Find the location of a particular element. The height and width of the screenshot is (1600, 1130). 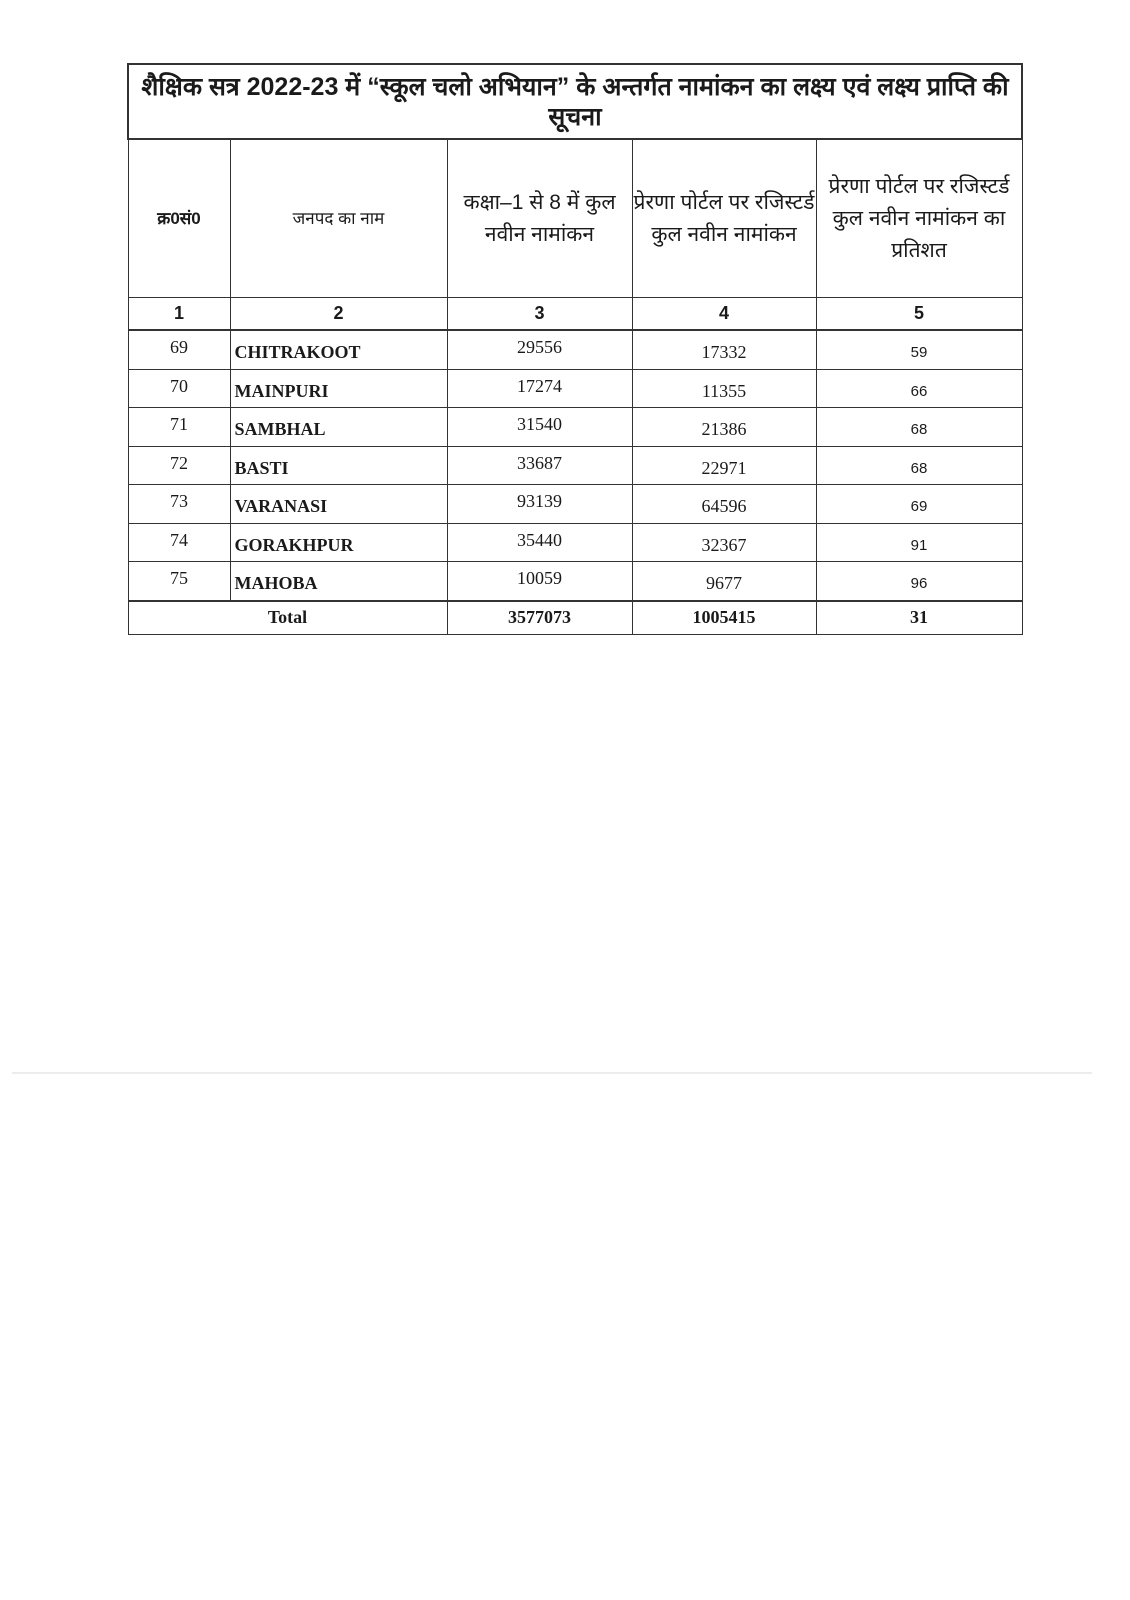

percent: 69 is located at coordinates (919, 504).